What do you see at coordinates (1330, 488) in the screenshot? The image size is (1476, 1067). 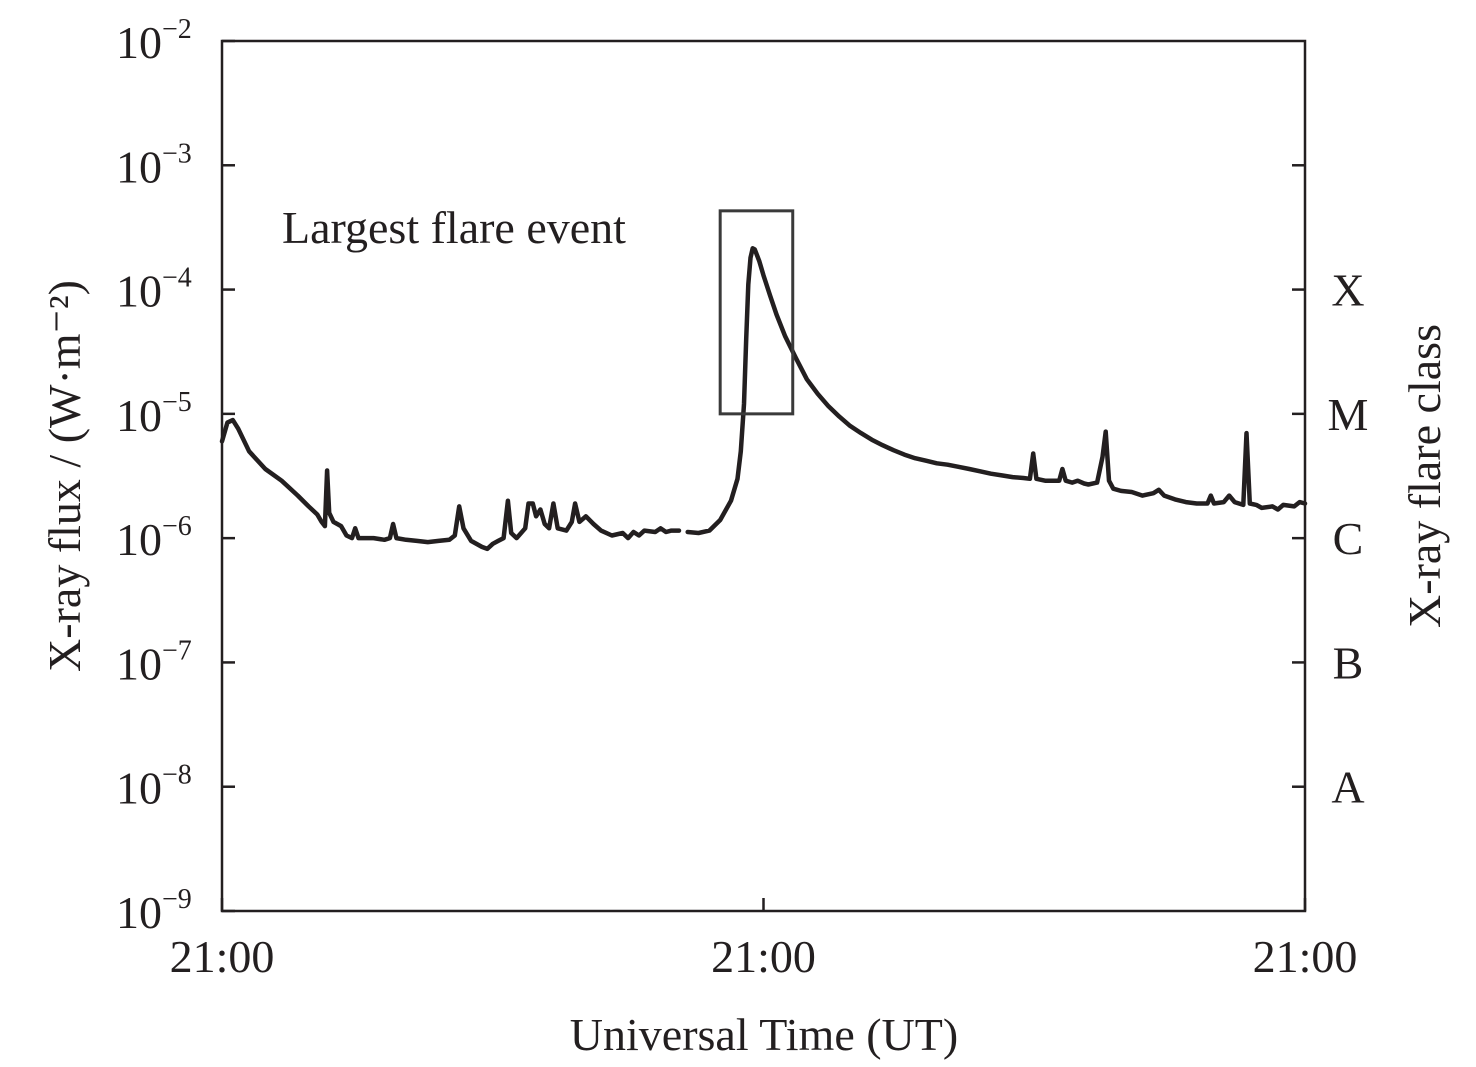 I see `flare-class-labels: X M C B A` at bounding box center [1330, 488].